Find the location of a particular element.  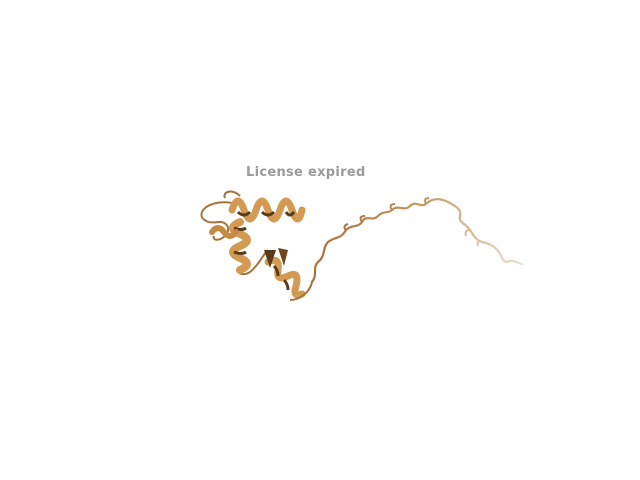

tail-curls is located at coordinates (413, 222).